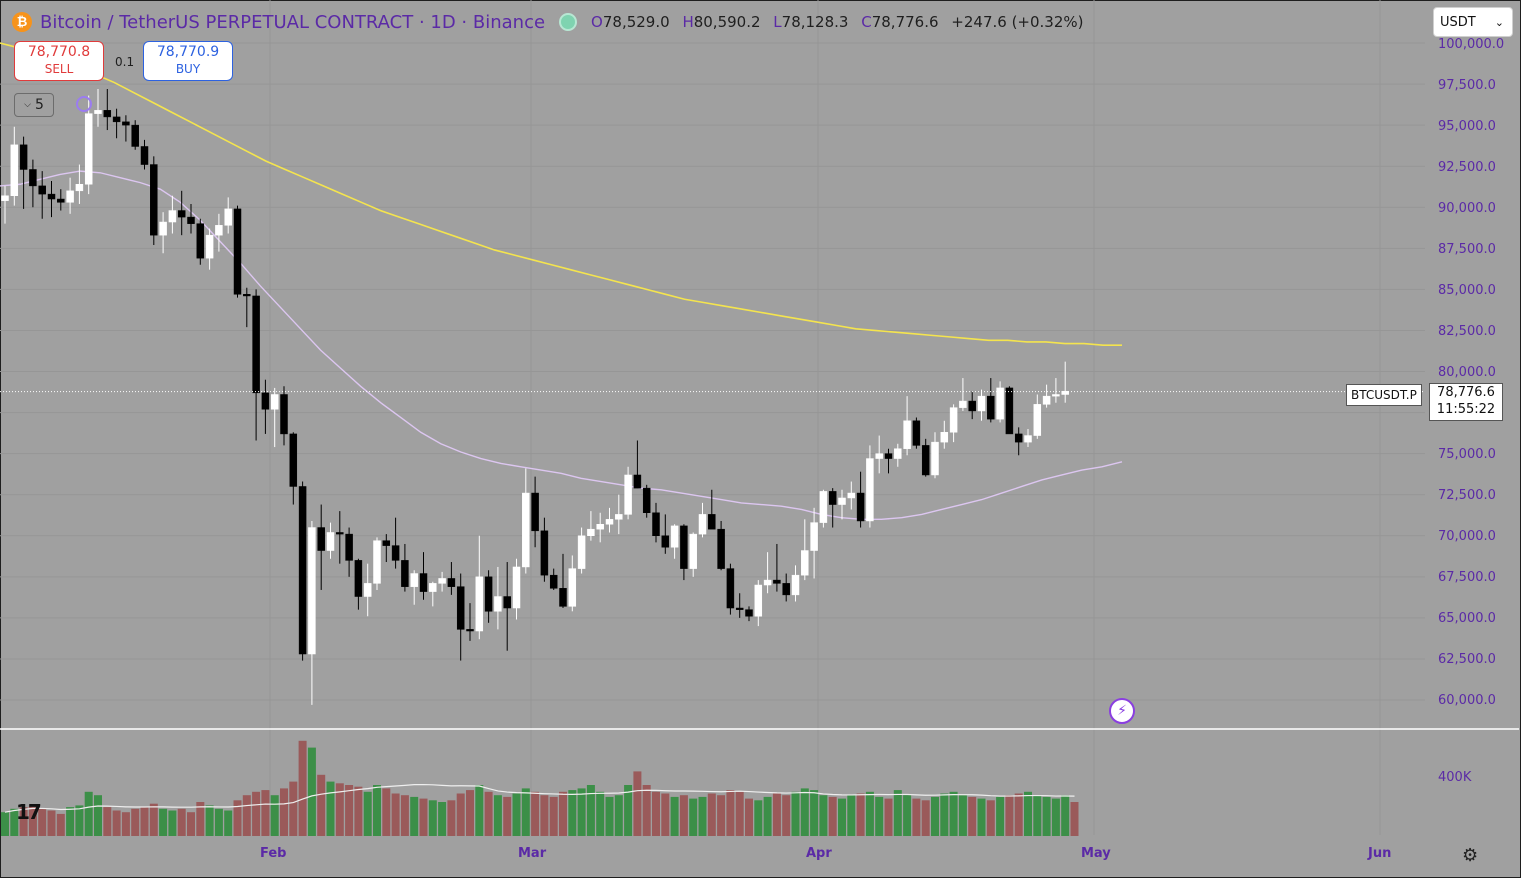  Describe the element at coordinates (1466, 392) in the screenshot. I see `last-price: 78,776.6` at that location.